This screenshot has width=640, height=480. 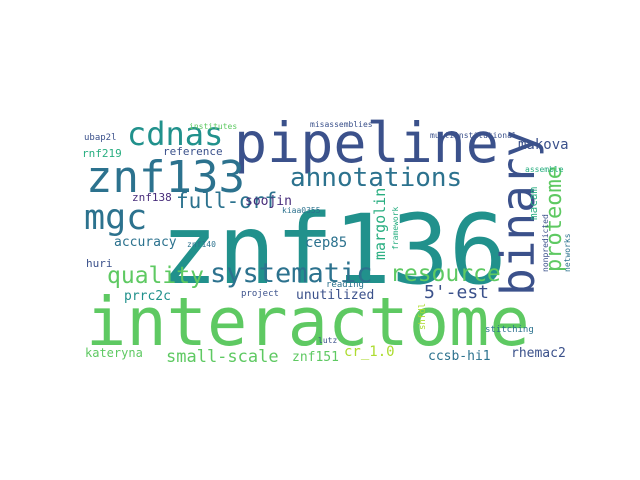 I want to click on word-znf133: znf133, so click(x=165, y=177).